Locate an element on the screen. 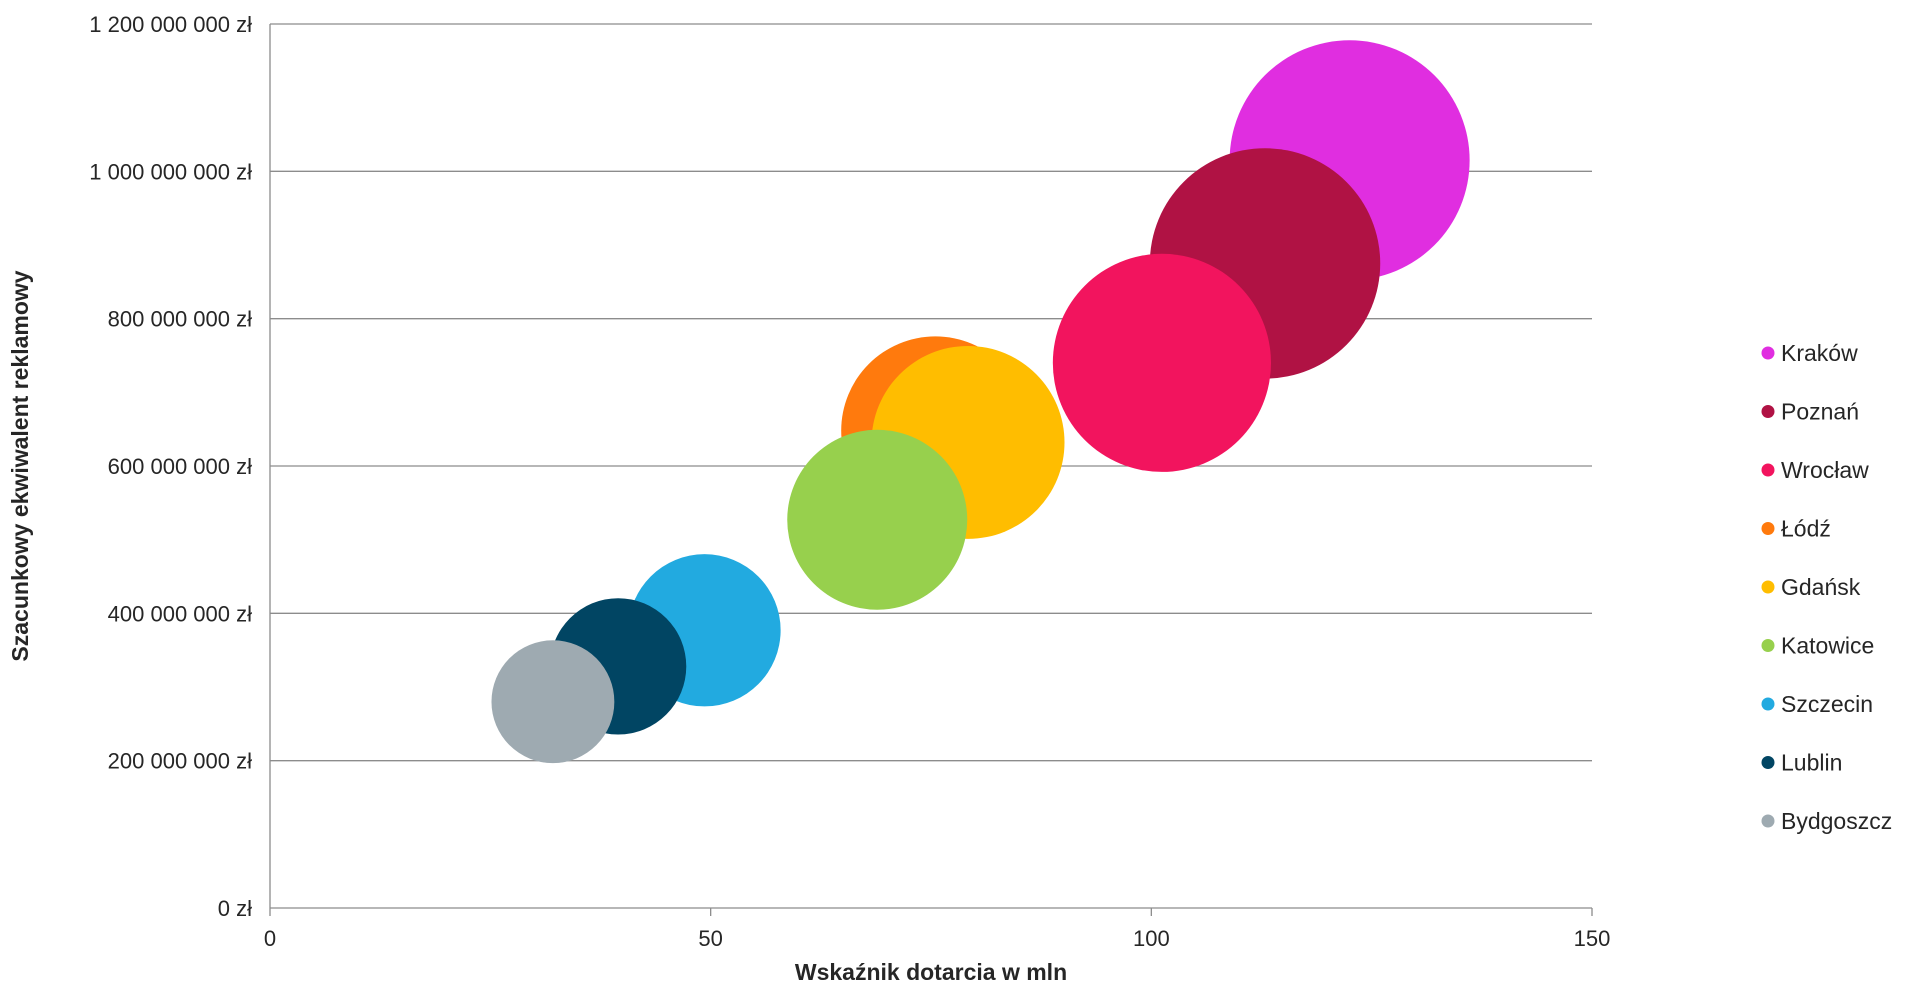  legend-item: Łódź is located at coordinates (1796, 529).